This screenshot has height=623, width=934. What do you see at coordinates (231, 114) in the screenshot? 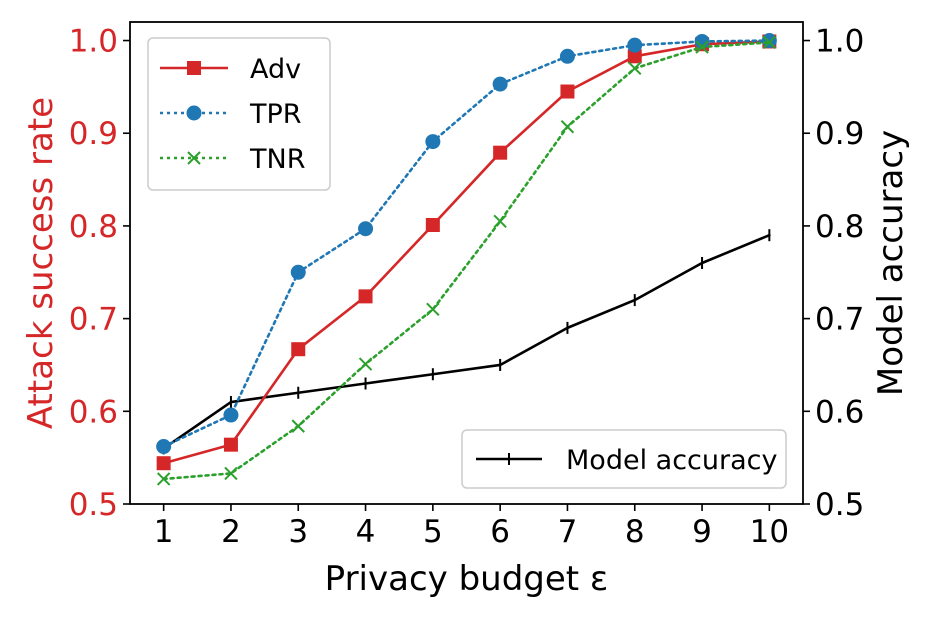
I see `legend-entry-tpr: TPR` at bounding box center [231, 114].